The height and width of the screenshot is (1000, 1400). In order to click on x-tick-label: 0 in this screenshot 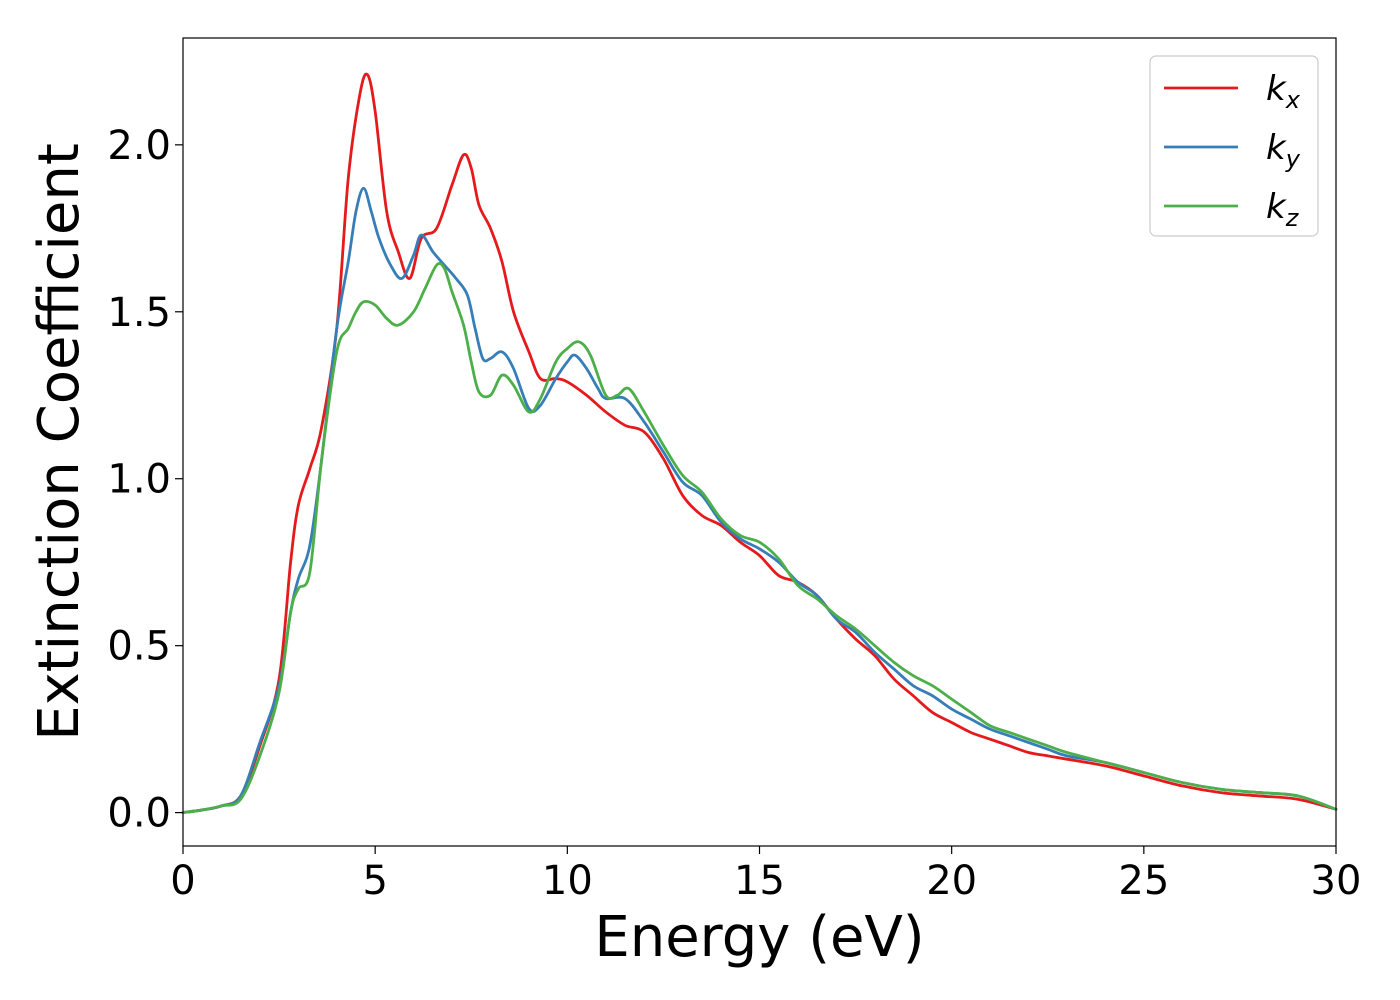, I will do `click(182, 881)`.